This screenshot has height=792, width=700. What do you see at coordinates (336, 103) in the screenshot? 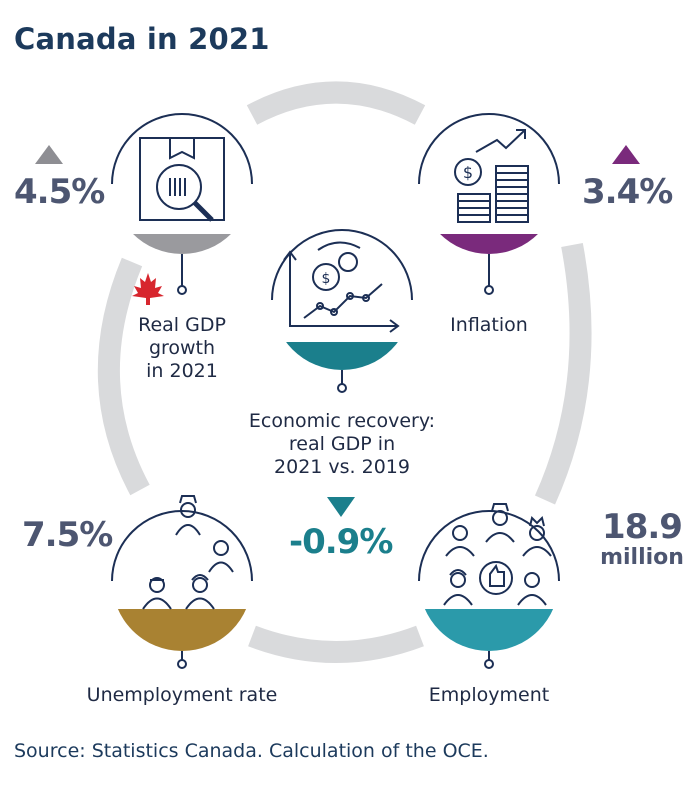
I see `ring-segment-top` at bounding box center [336, 103].